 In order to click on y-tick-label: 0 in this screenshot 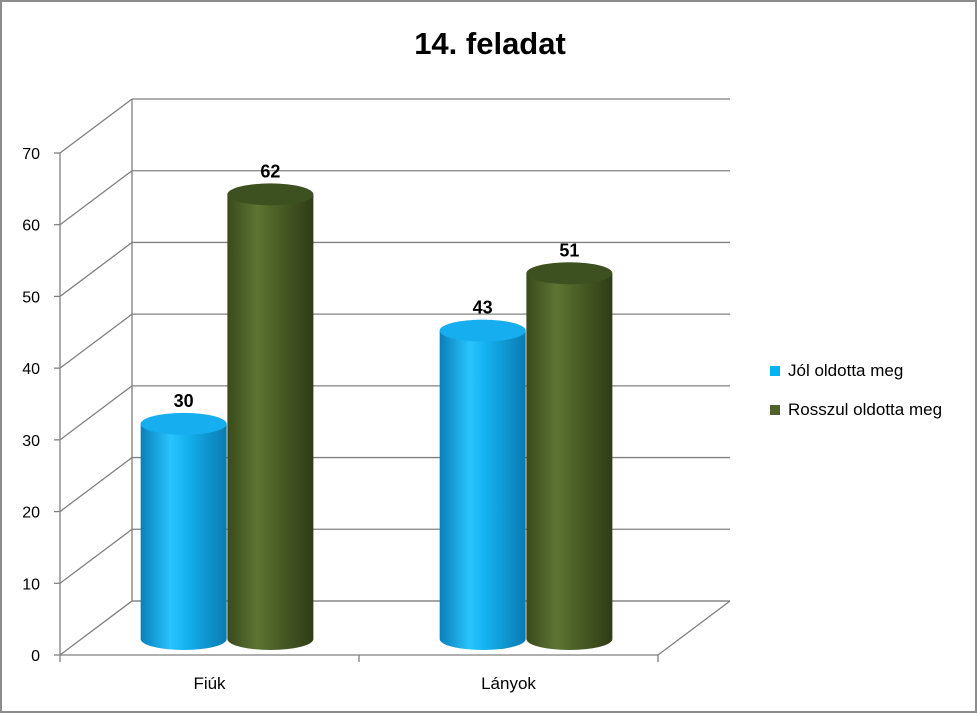, I will do `click(35, 656)`.